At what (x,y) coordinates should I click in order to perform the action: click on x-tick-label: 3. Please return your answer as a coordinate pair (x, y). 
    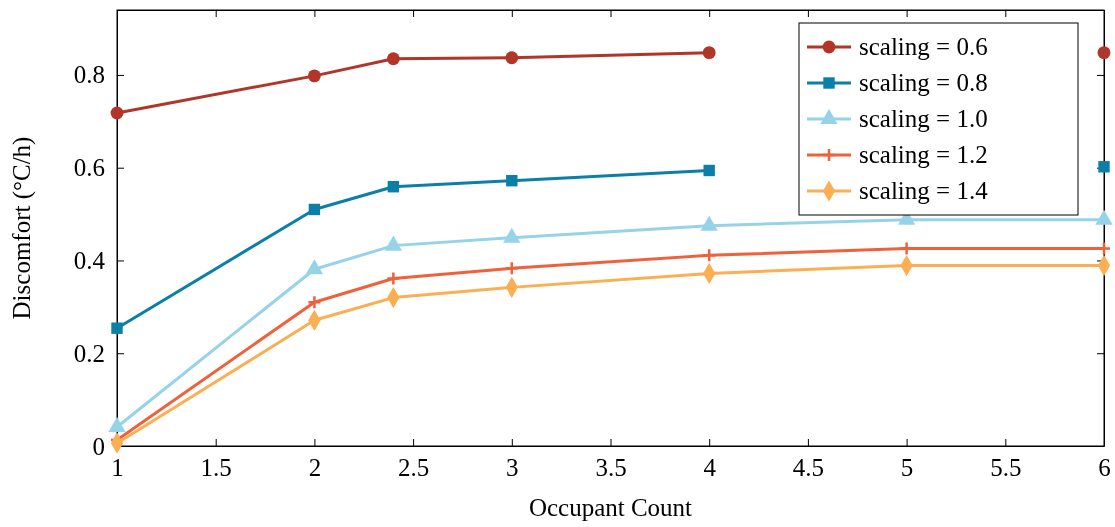
    Looking at the image, I should click on (512, 467).